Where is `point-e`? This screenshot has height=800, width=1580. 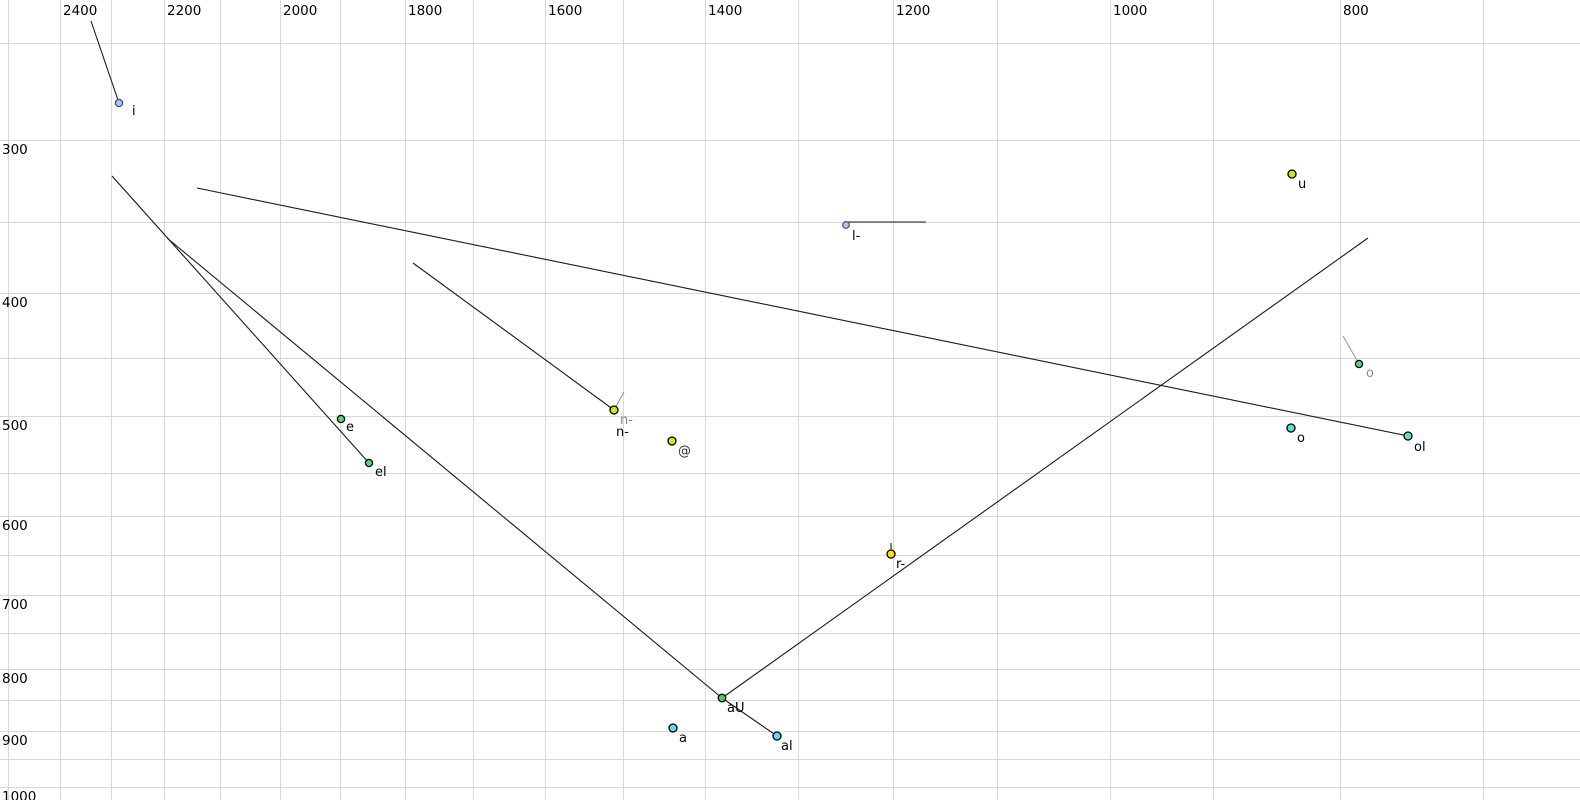
point-e is located at coordinates (341, 419).